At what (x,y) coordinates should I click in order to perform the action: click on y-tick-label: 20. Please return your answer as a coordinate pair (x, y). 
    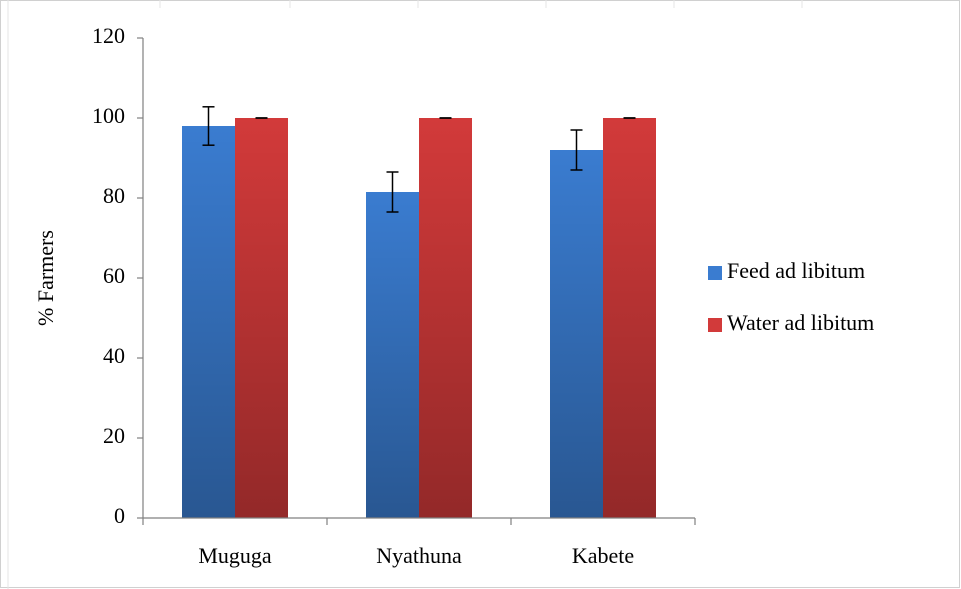
    Looking at the image, I should click on (114, 435).